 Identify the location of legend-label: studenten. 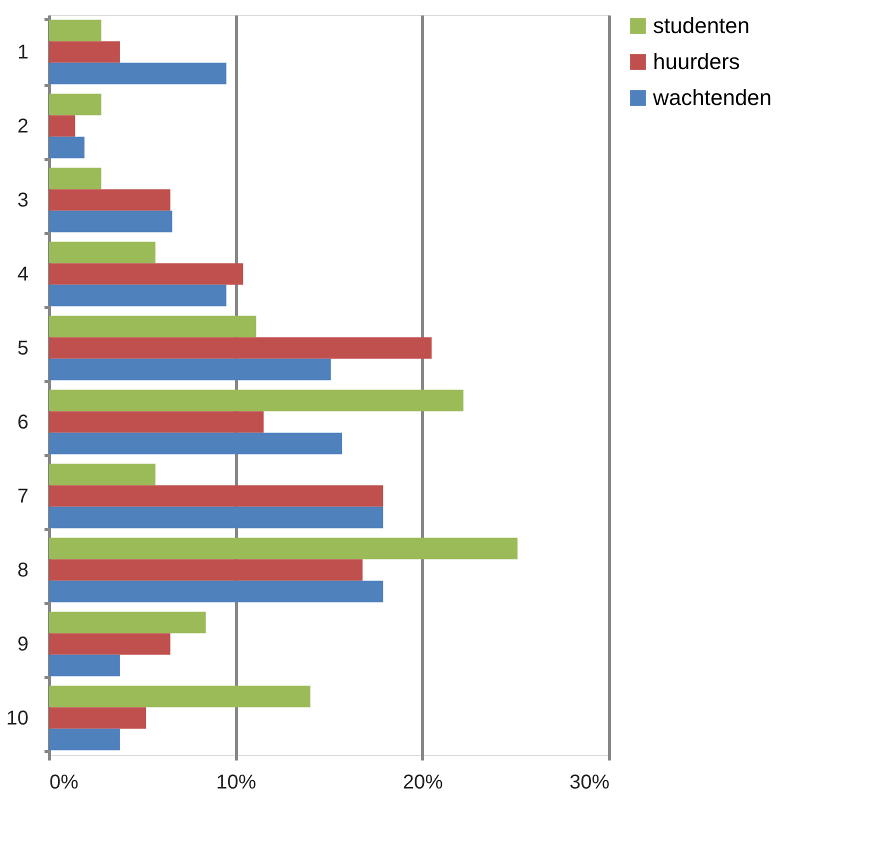
(701, 25).